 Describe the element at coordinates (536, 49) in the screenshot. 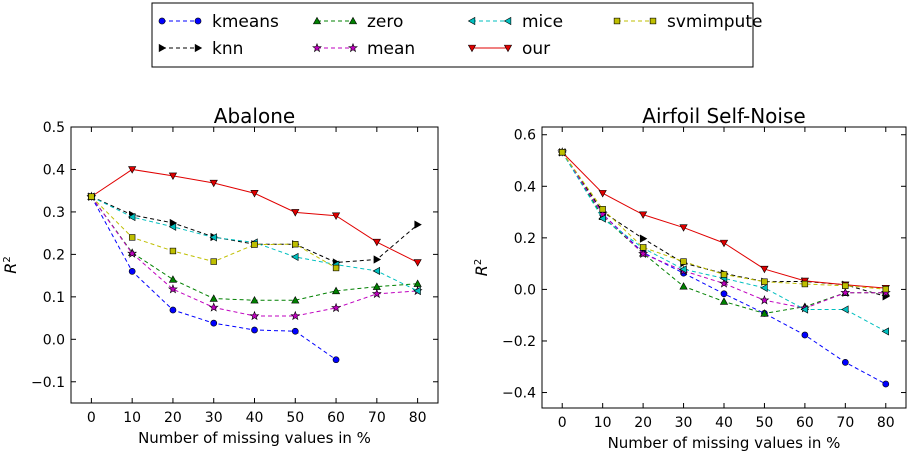

I see `legend-label-our: our` at that location.